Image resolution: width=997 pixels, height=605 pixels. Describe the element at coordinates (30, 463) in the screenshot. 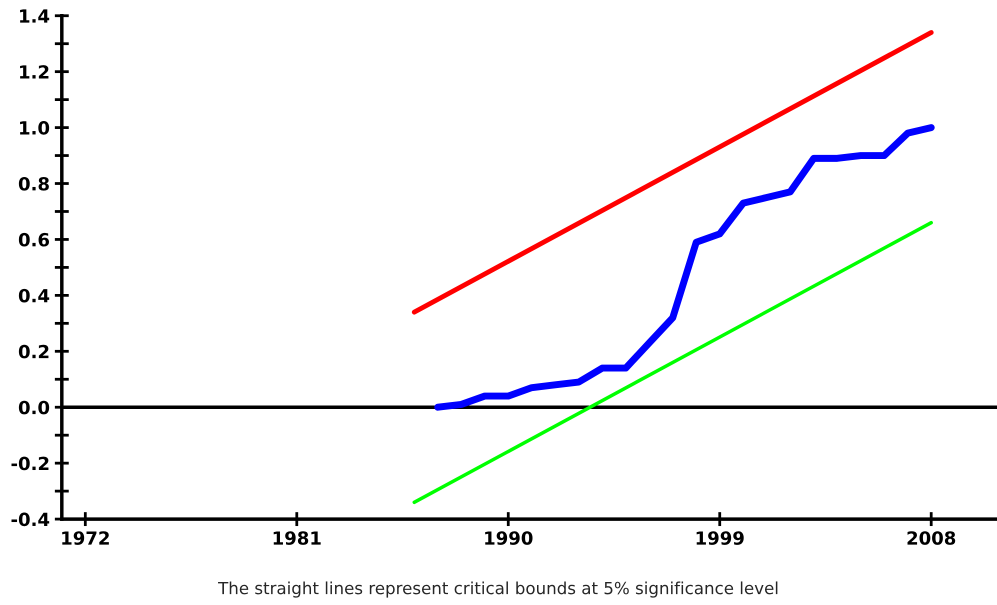

I see `y-tick-label: -0.2` at that location.